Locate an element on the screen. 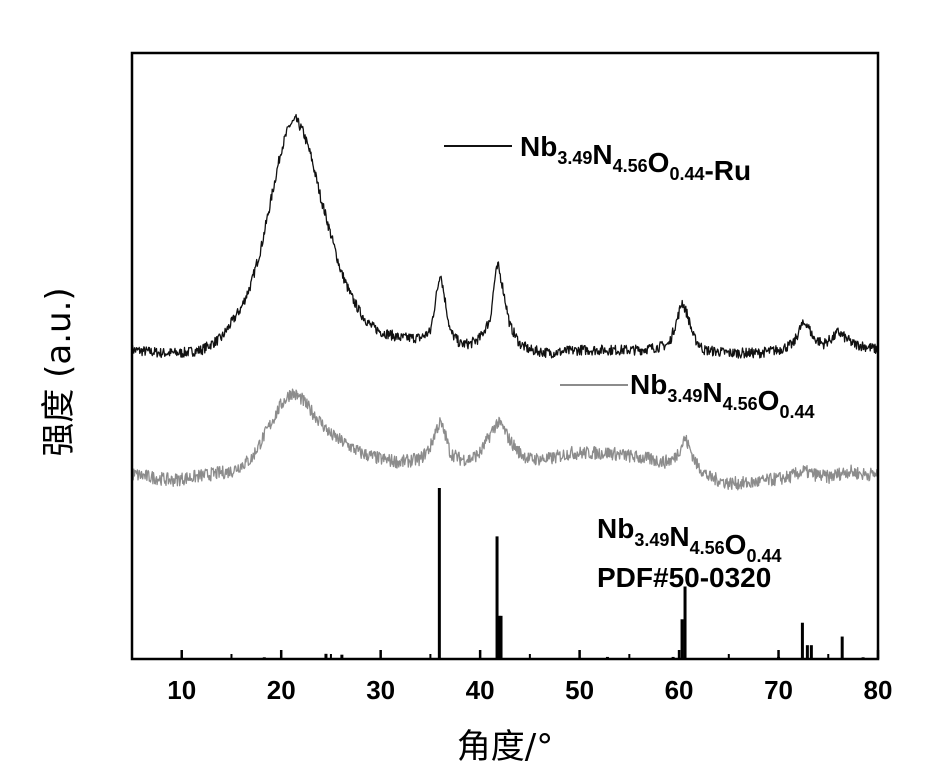 This screenshot has width=928, height=781. x-tick-label: 10 is located at coordinates (181, 690).